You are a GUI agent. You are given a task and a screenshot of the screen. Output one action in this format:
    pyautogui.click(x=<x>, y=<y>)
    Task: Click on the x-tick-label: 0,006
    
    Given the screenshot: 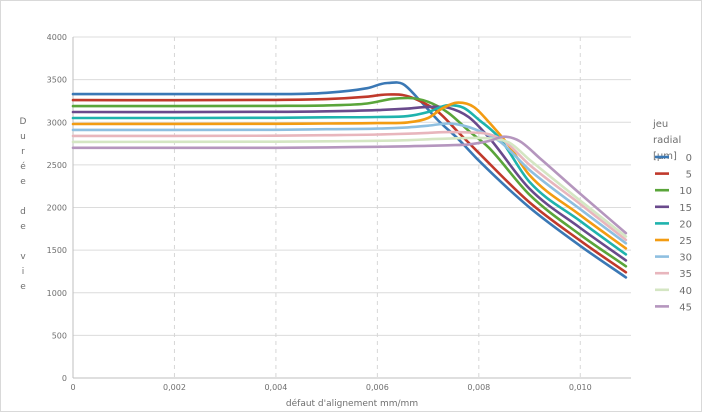 What is the action you would take?
    pyautogui.click(x=377, y=387)
    